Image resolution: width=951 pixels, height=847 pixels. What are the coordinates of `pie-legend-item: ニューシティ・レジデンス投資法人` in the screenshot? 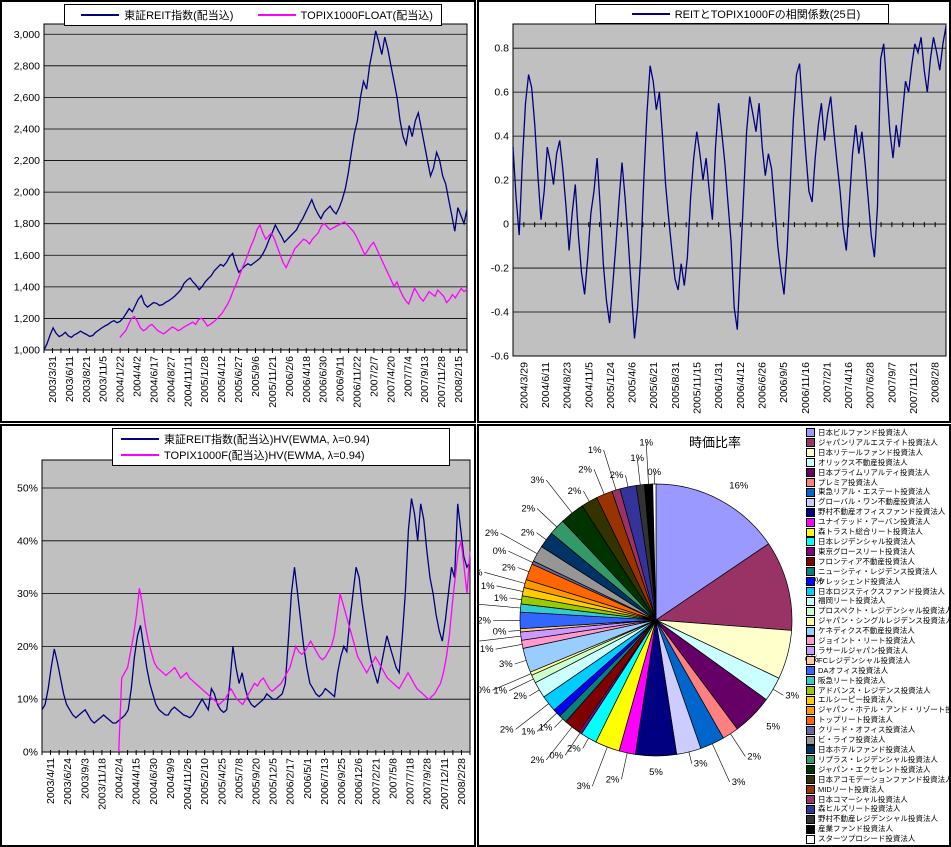 It's located at (877, 572).